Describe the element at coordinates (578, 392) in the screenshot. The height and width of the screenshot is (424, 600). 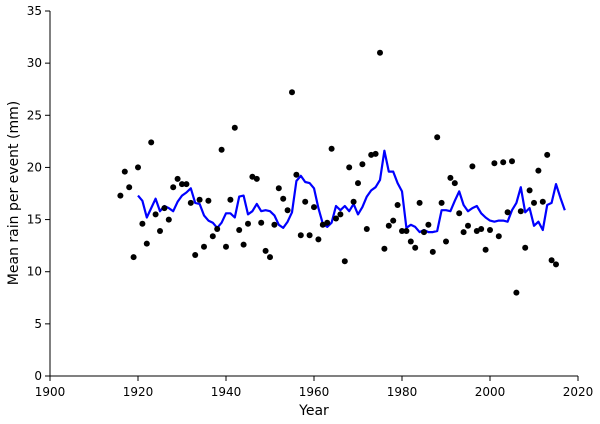
I see `x-tick-label: 2020` at that location.